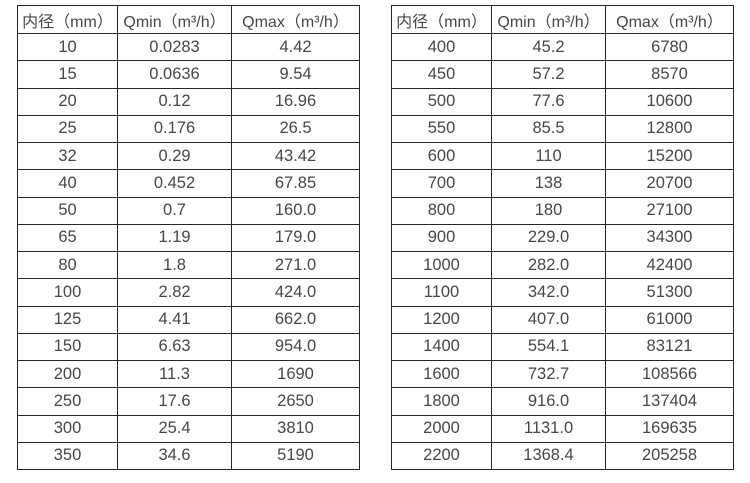 Image resolution: width=750 pixels, height=483 pixels. Describe the element at coordinates (174, 156) in the screenshot. I see `table-cell: 0.29` at that location.